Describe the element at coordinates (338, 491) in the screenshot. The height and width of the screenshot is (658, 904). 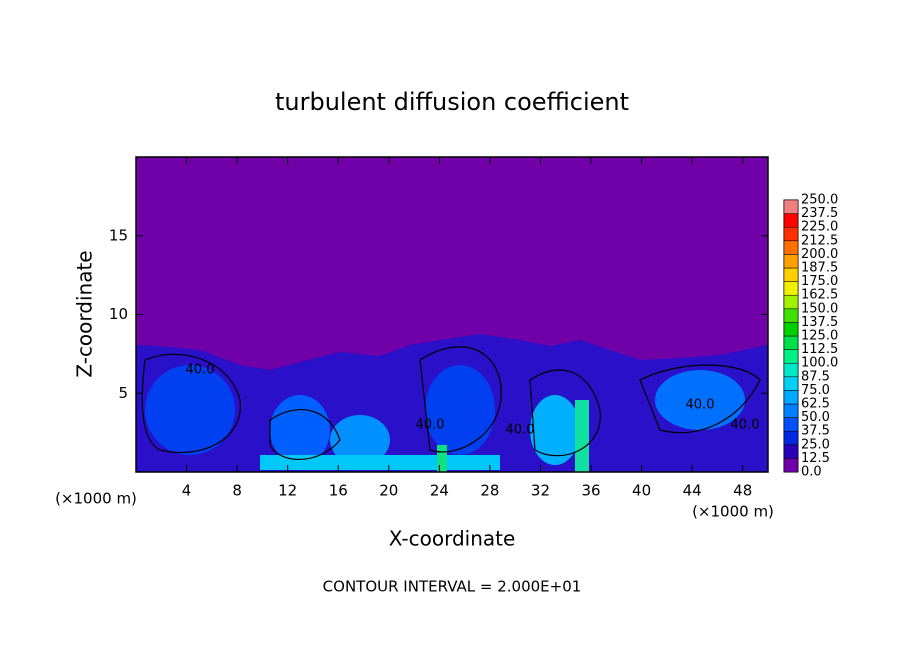
I see `x-tick-label: 16` at that location.